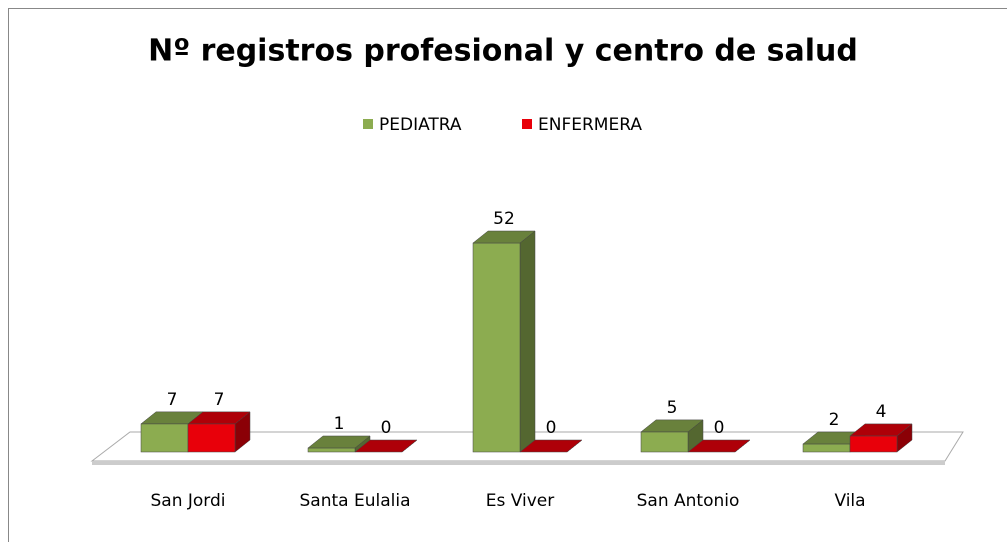 The width and height of the screenshot is (1007, 542). What do you see at coordinates (355, 501) in the screenshot?
I see `x-tick-label: Santa Eulalia` at bounding box center [355, 501].